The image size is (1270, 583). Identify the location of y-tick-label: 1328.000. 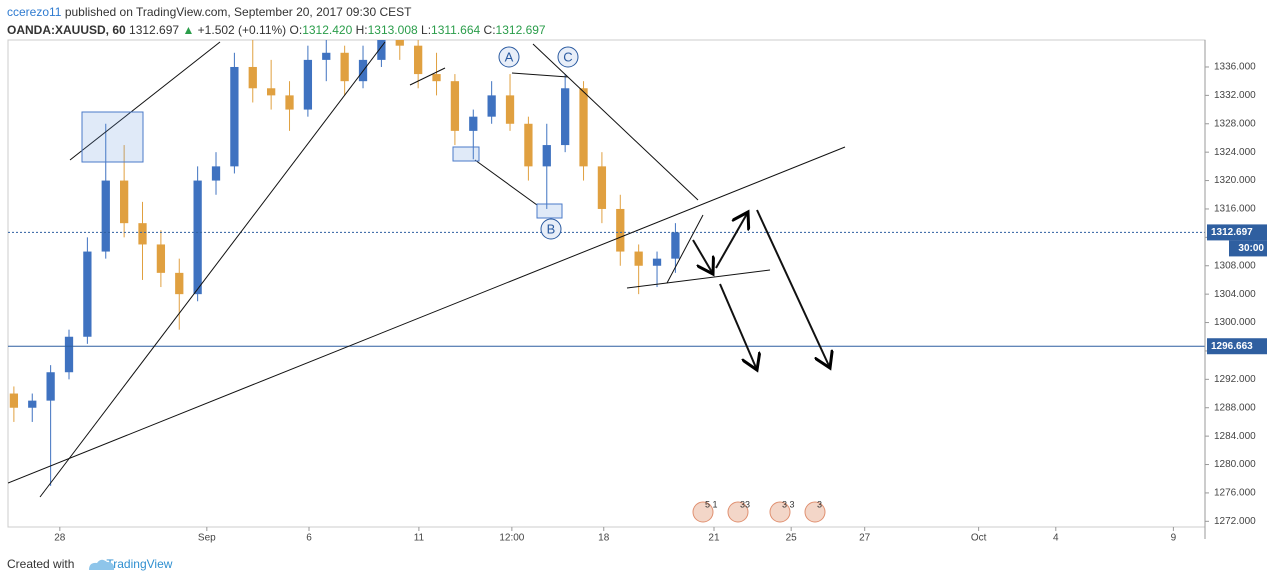
(1235, 123).